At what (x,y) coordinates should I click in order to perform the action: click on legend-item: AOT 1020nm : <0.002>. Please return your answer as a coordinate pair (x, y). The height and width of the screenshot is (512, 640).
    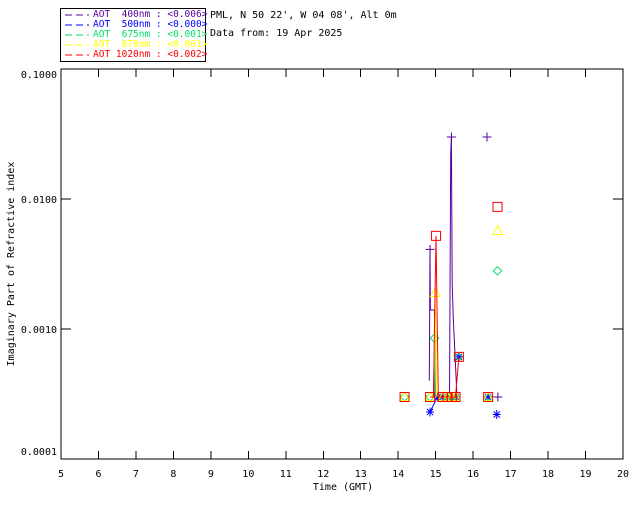
    Looking at the image, I should click on (136, 55).